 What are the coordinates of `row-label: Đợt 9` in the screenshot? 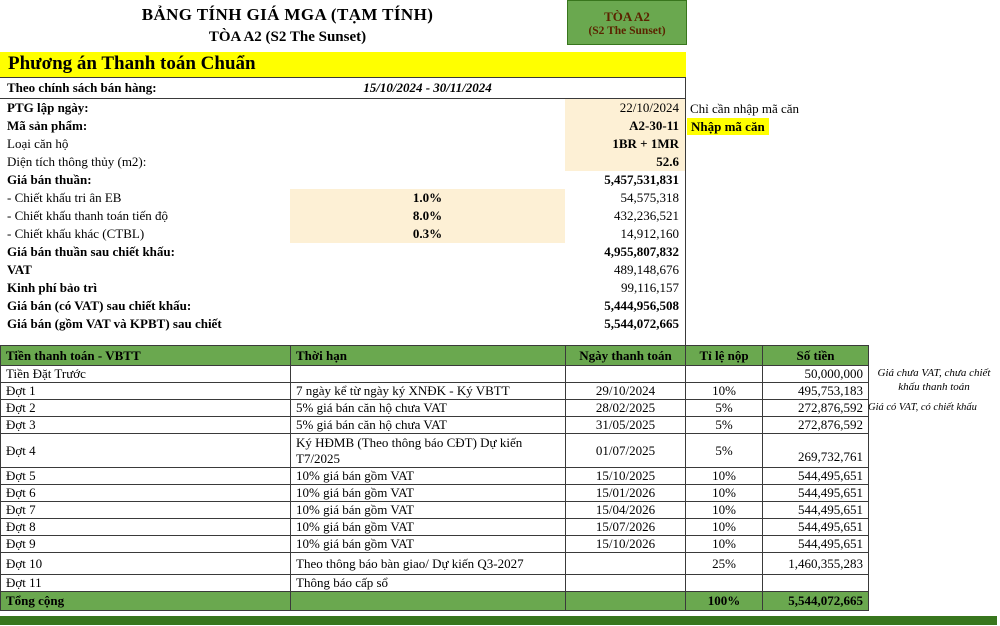 It's located at (146, 544).